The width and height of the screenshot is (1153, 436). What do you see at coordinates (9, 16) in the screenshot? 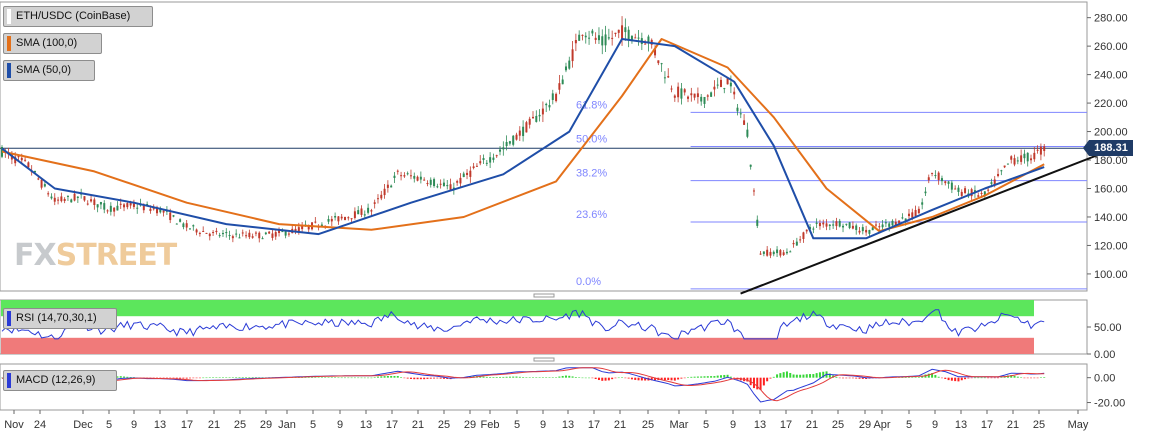
I see `legend-swatch` at bounding box center [9, 16].